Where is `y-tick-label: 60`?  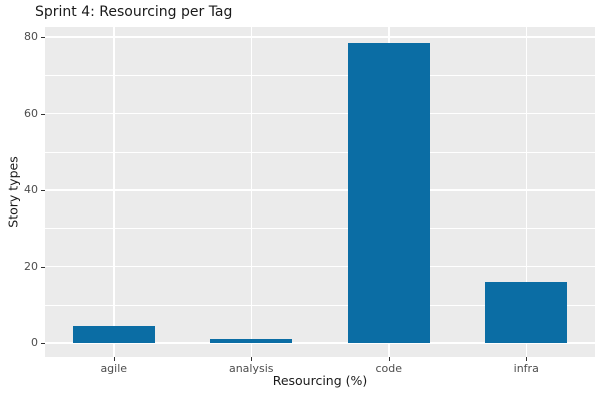
y-tick-label: 60 is located at coordinates (31, 113).